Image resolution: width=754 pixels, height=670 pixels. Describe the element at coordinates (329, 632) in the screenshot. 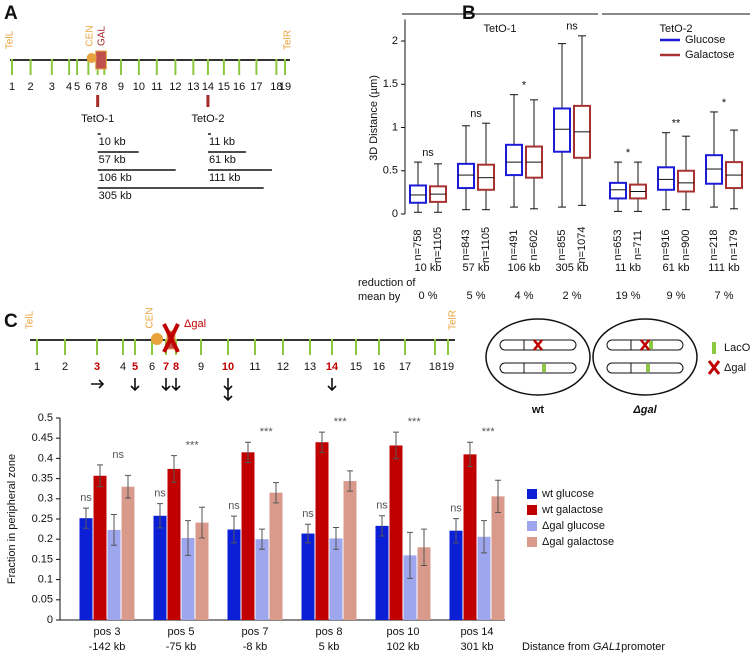

I see `x-tick-label: pos 8` at that location.